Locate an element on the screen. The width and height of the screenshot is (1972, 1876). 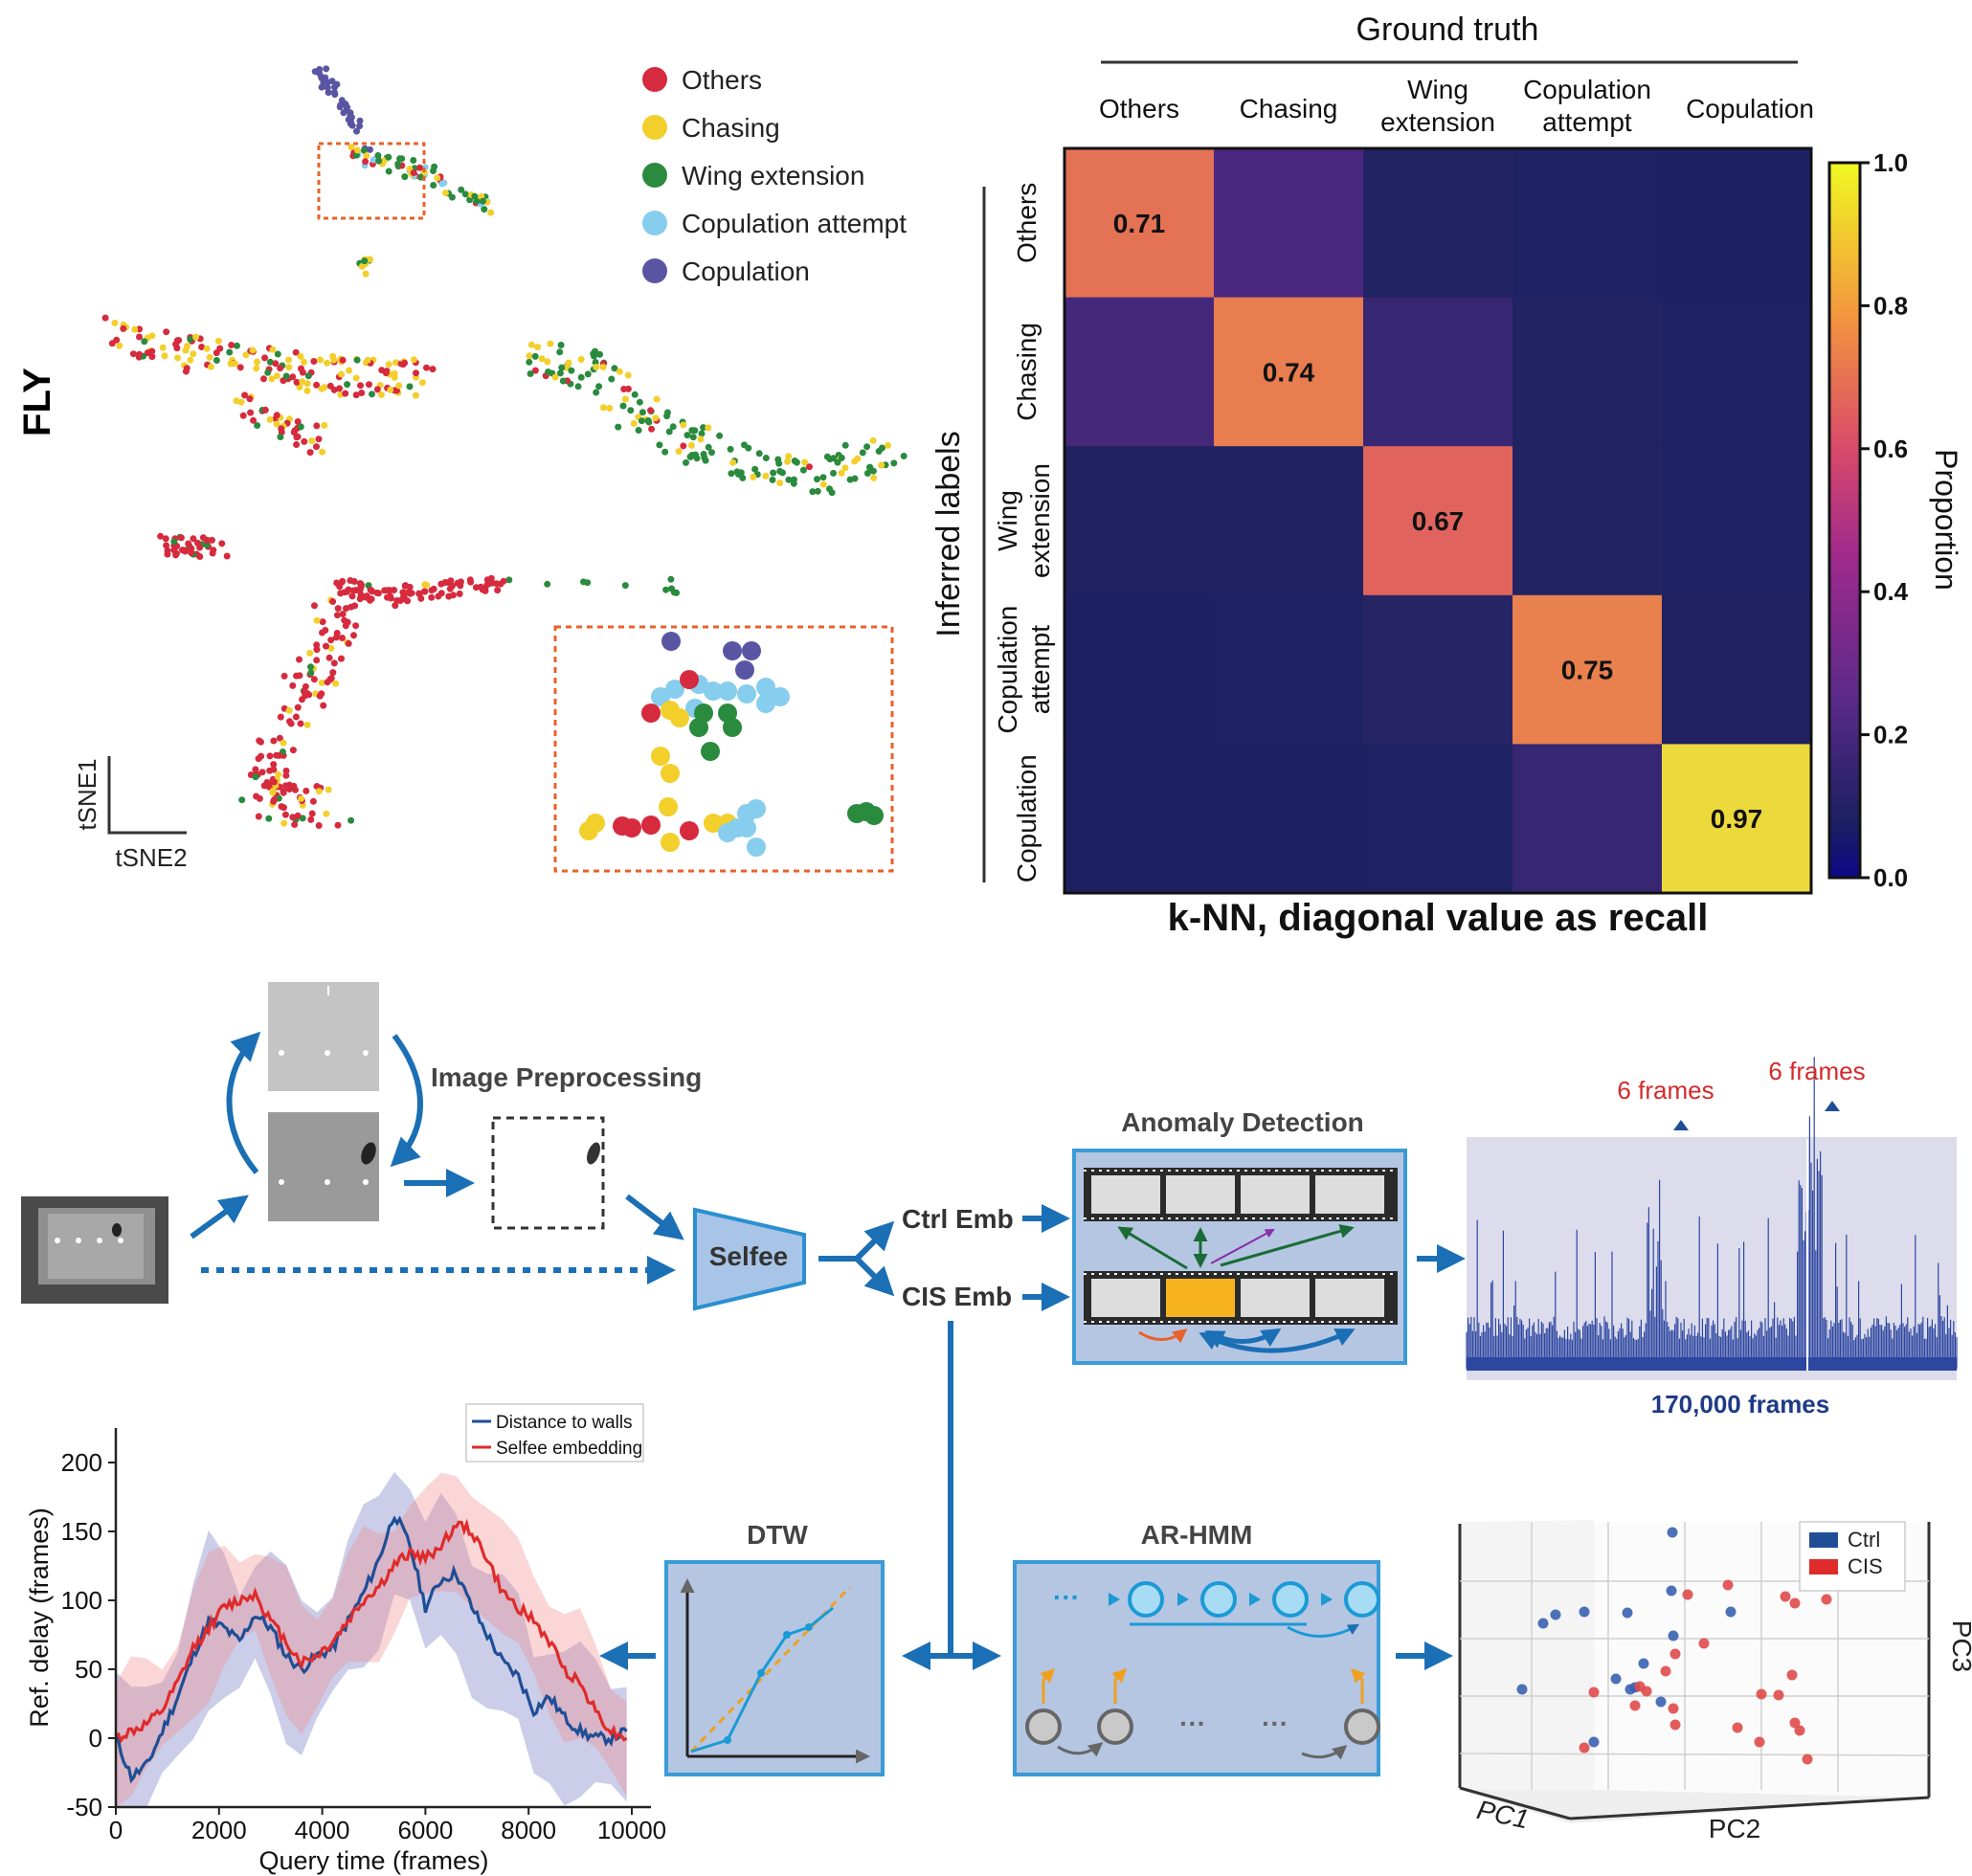
y-tick-label: 150 is located at coordinates (81, 1531).